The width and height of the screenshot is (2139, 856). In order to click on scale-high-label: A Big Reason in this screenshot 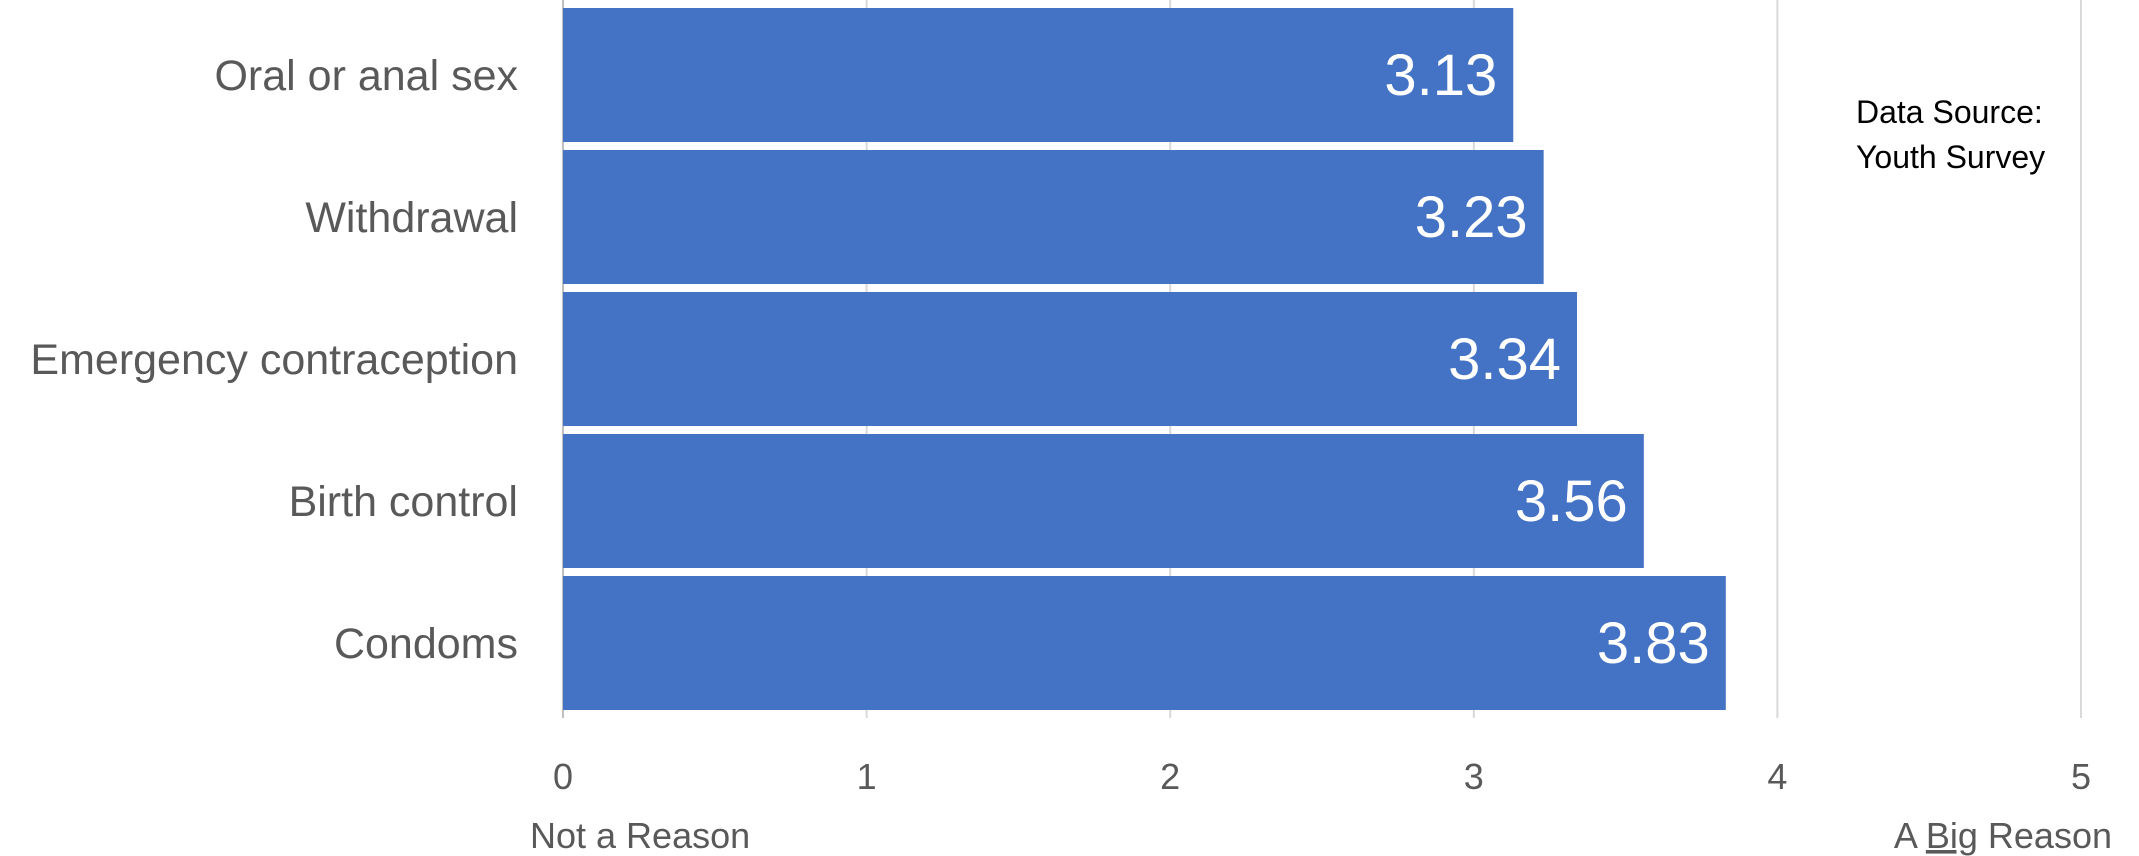, I will do `click(2003, 835)`.